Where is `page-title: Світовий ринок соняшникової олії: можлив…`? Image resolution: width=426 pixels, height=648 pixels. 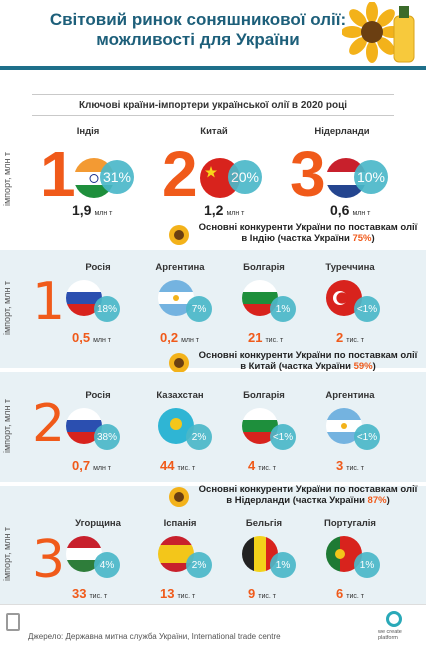
page-title: Світовий ринок соняшникової олії: можлив… is located at coordinates (198, 29).